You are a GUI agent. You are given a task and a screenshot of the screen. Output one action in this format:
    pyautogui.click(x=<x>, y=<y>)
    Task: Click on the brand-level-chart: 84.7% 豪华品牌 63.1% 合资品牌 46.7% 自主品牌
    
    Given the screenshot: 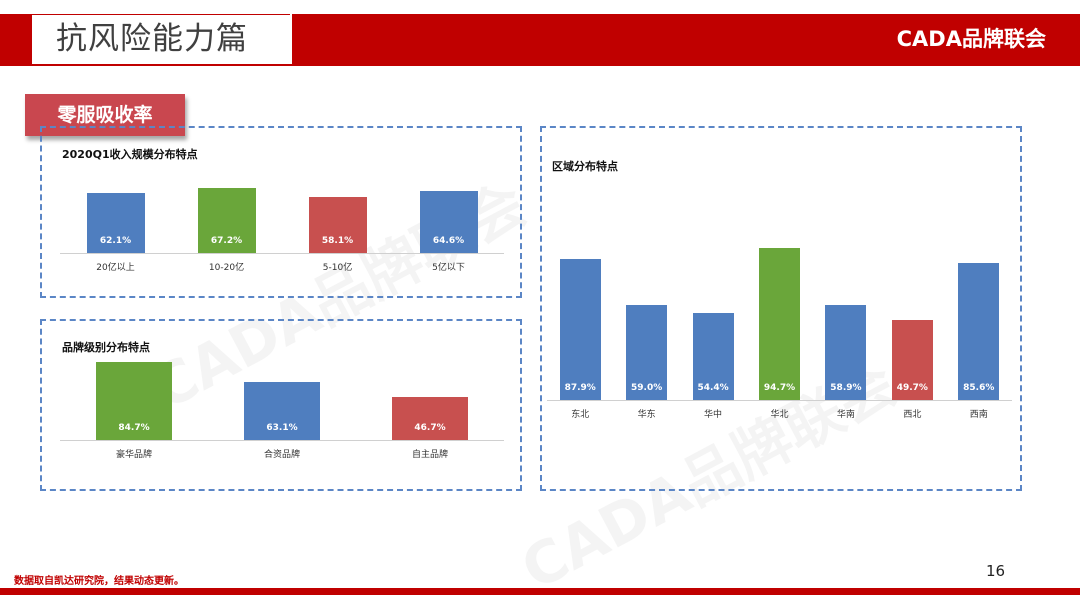 What is the action you would take?
    pyautogui.click(x=281, y=405)
    